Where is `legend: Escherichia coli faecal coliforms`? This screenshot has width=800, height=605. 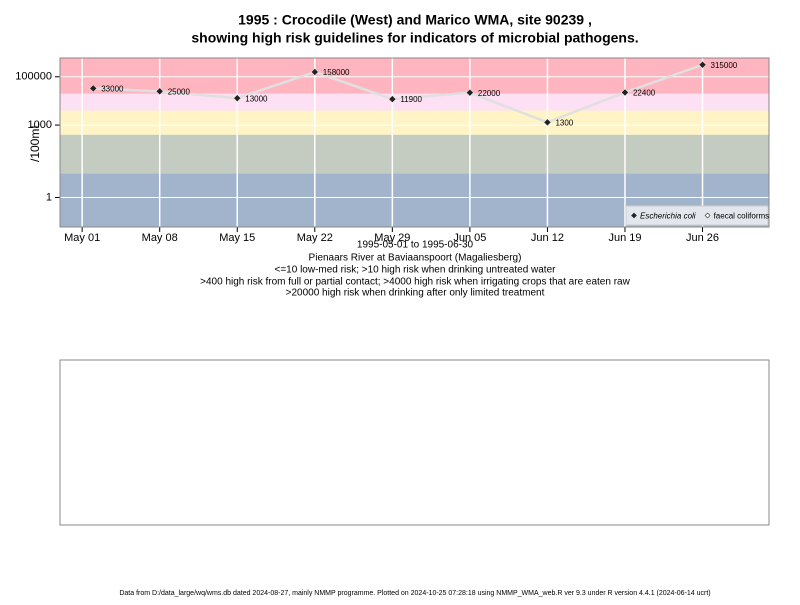
legend: Escherichia coli faecal coliforms is located at coordinates (697, 215).